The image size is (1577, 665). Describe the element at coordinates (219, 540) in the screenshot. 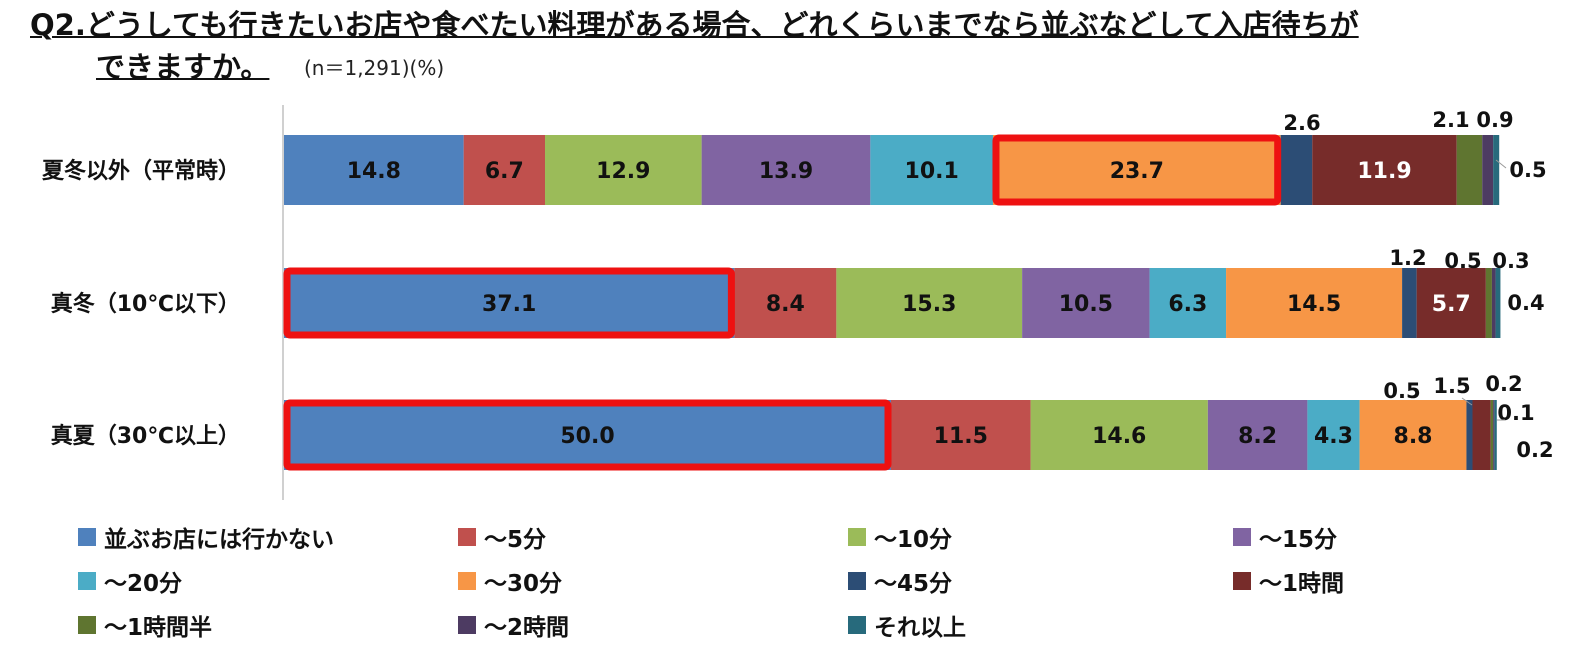

I see `legend-label: 並ぶお店には行かない` at that location.